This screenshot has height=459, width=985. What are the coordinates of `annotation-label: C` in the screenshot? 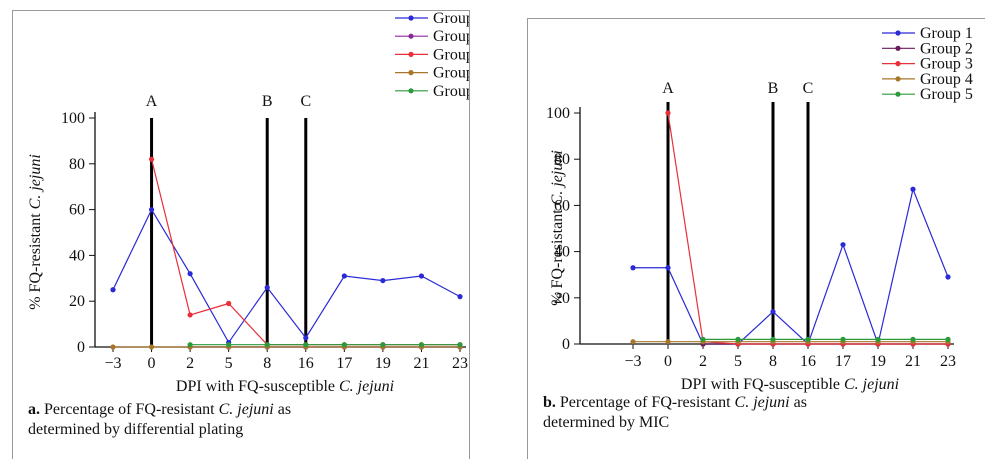 It's located at (305, 101).